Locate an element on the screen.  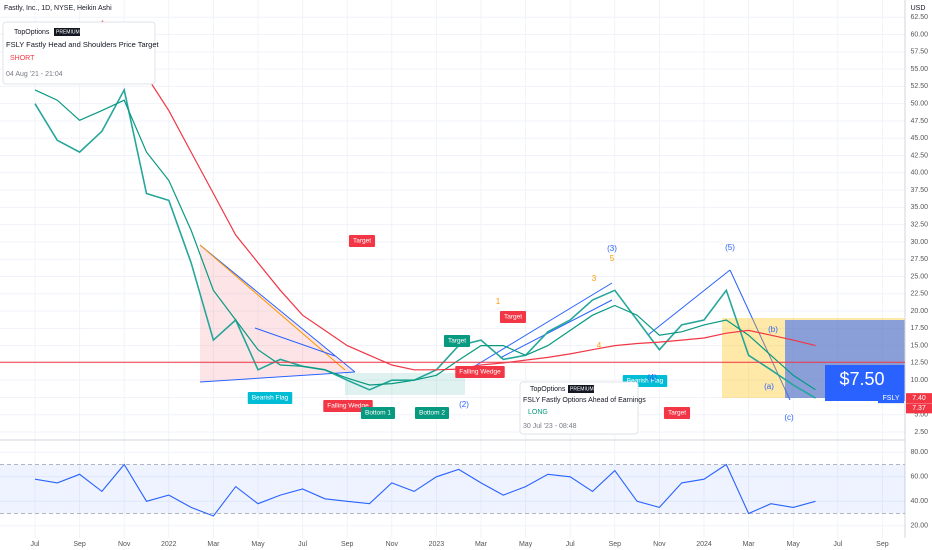
y-tick-label: 15.00 is located at coordinates (919, 345).